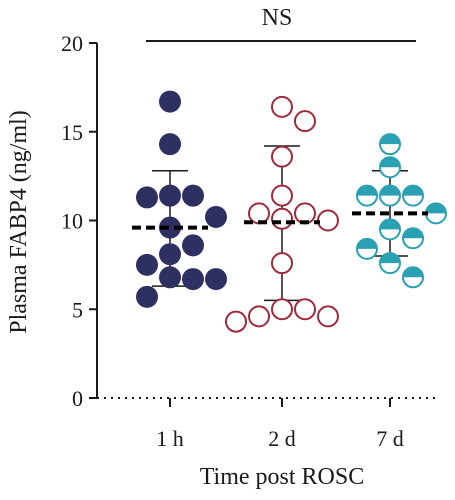 The image size is (455, 500). Describe the element at coordinates (72, 43) in the screenshot. I see `y-tick-label: 20` at that location.